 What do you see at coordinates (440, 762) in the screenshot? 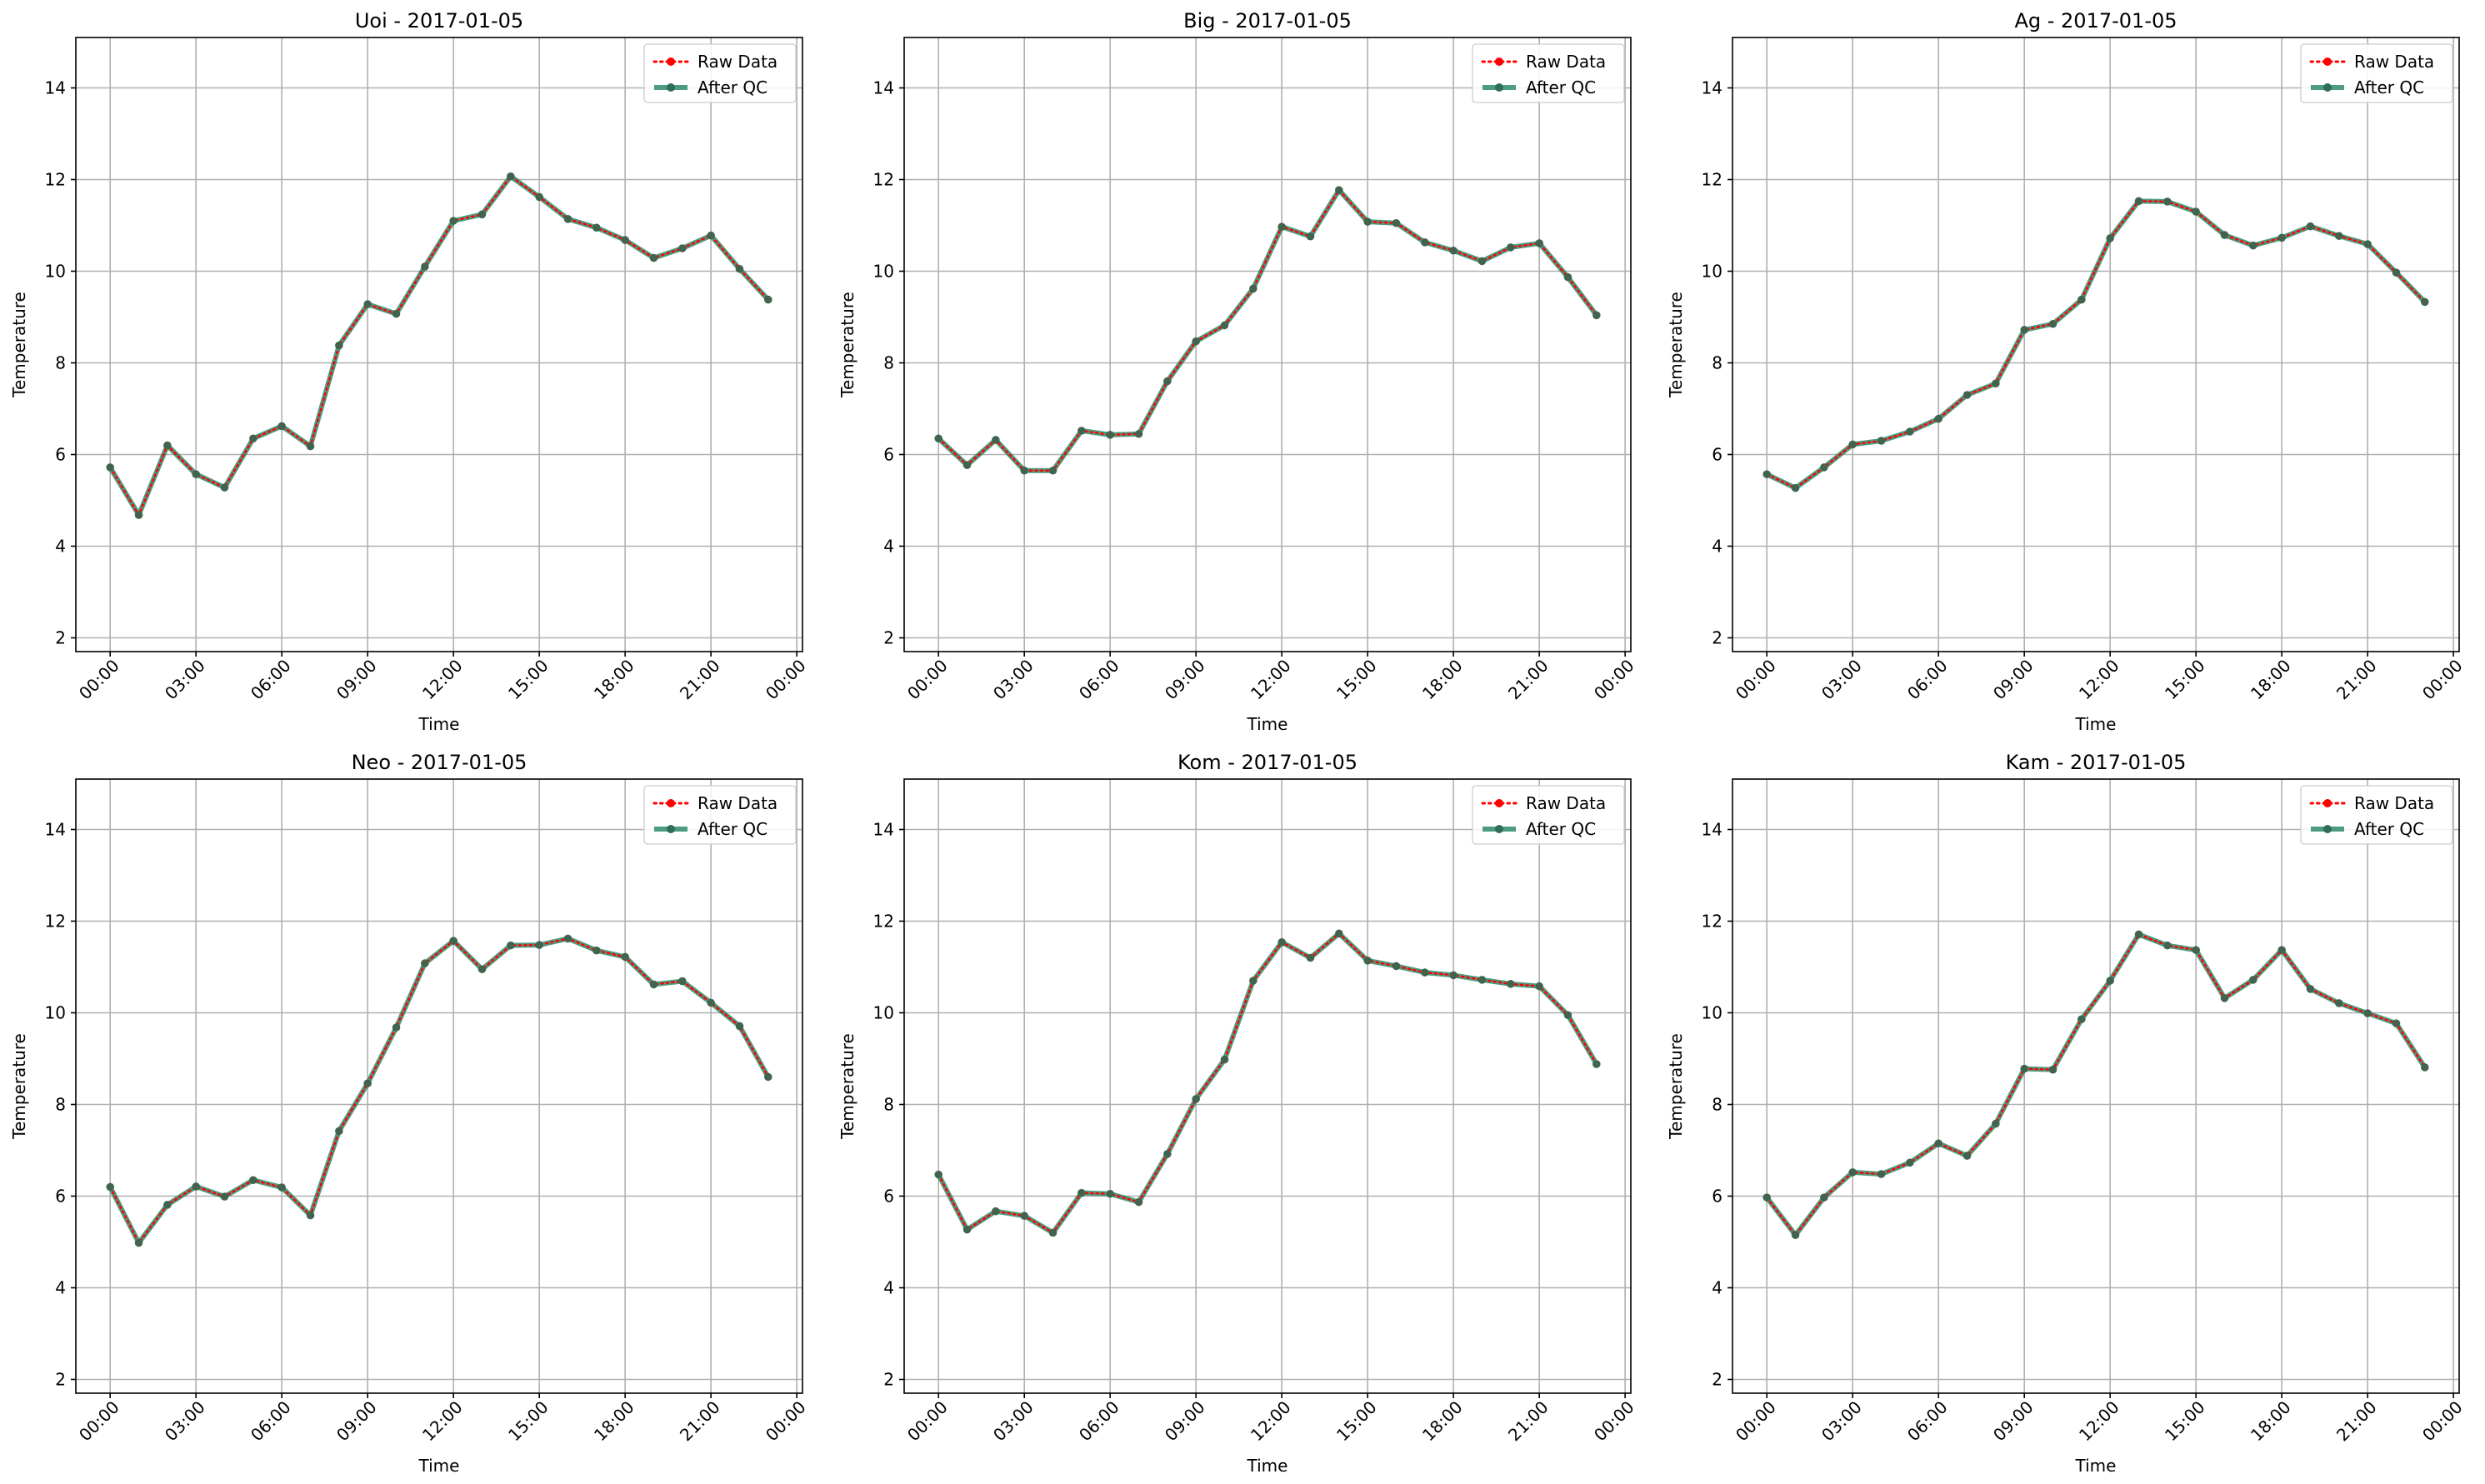
I see `chart-title: Neo - 2017-01-05` at bounding box center [440, 762].